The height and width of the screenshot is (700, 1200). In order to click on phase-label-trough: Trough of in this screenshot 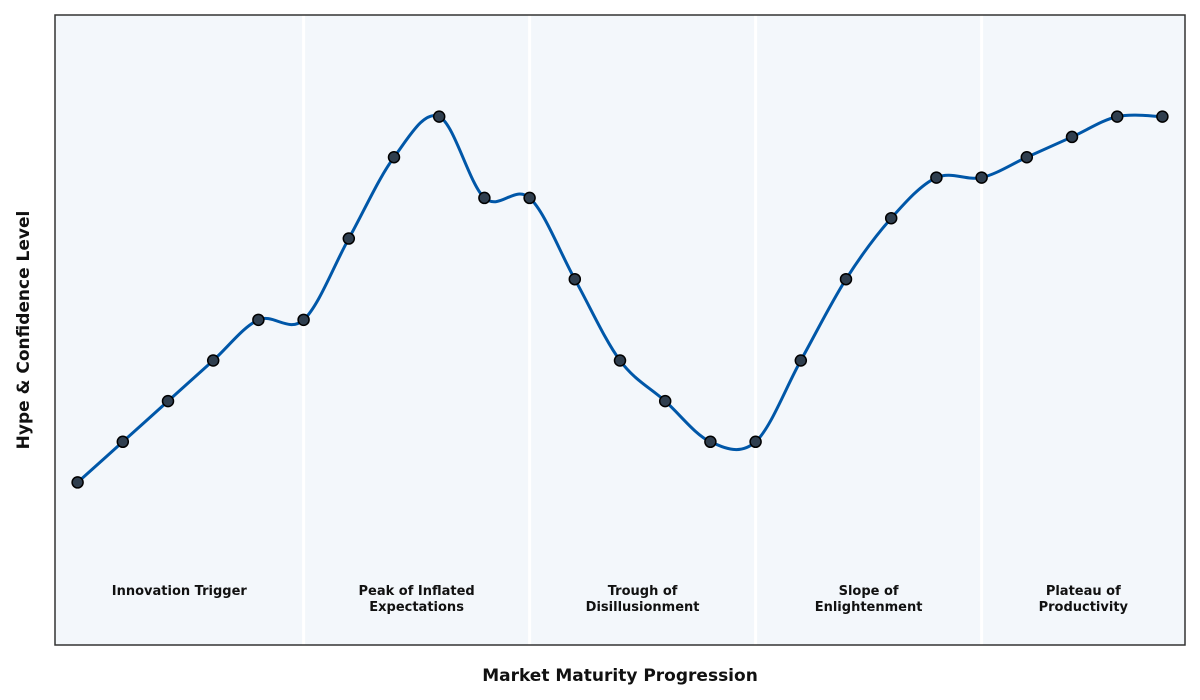, I will do `click(643, 591)`.